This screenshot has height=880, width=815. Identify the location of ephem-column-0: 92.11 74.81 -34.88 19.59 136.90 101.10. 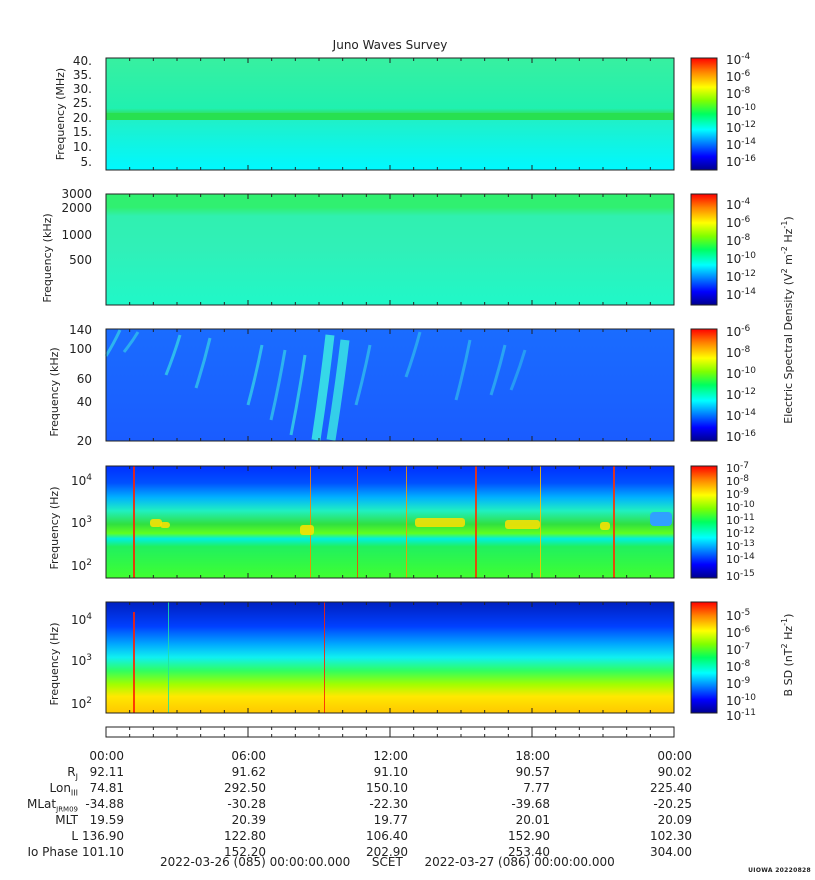
(99, 813).